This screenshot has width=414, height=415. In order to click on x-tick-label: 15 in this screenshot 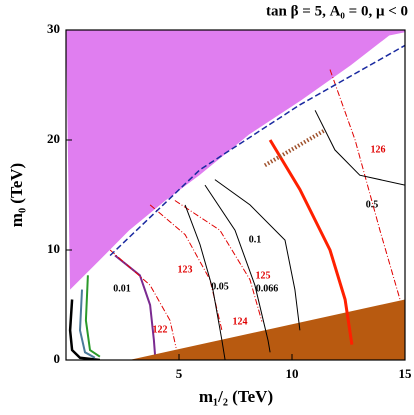, I will do `click(406, 373)`.